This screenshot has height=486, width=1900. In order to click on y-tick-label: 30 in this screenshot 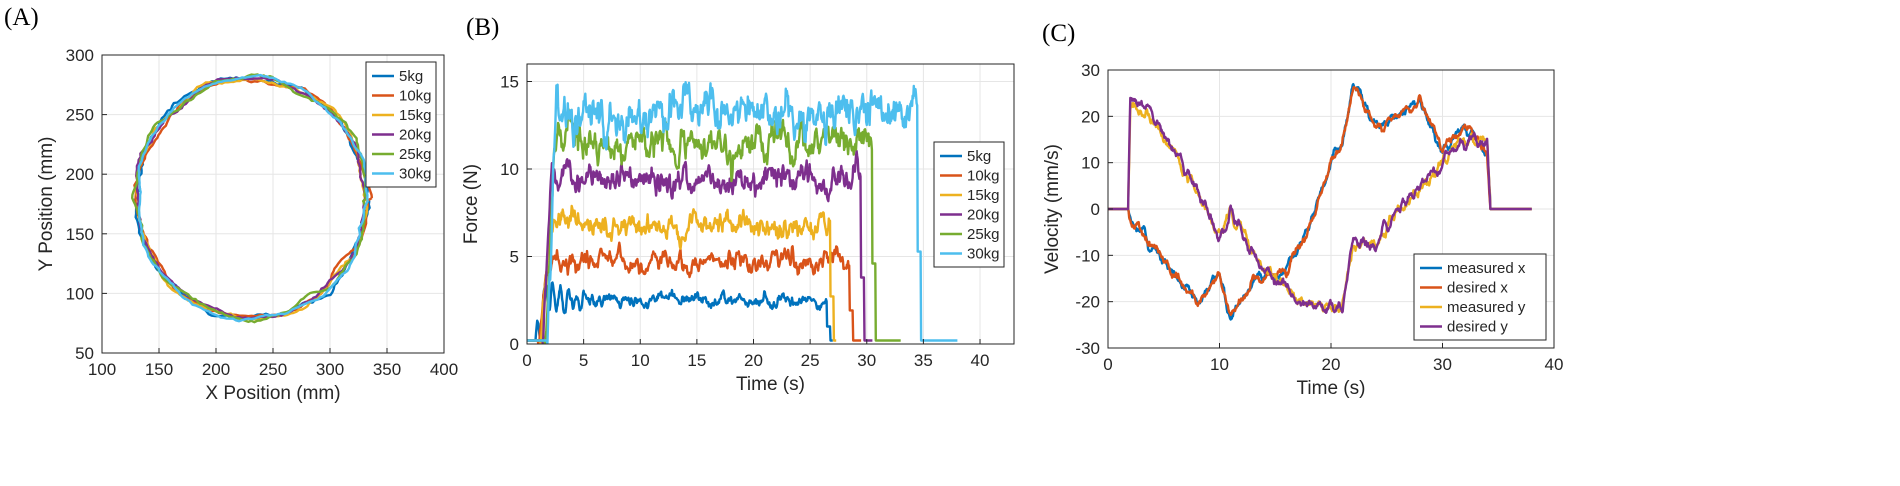, I will do `click(1090, 70)`.